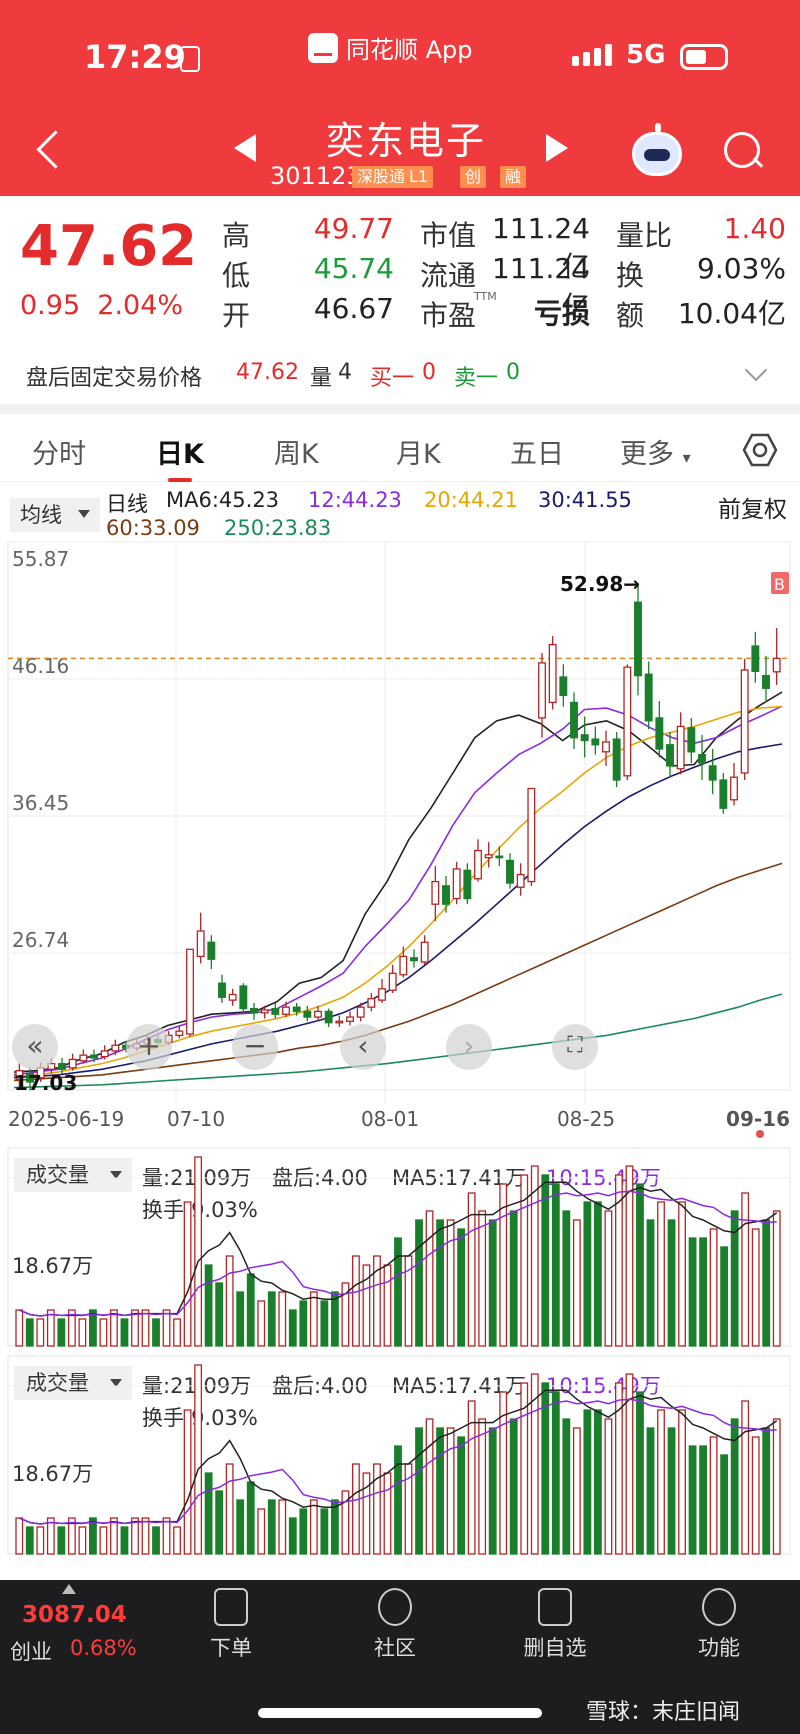  Describe the element at coordinates (400, 374) in the screenshot. I see `afterhours-row: 盘后固定交易价格 47.62 量 4 买一 0 卖一 0` at that location.